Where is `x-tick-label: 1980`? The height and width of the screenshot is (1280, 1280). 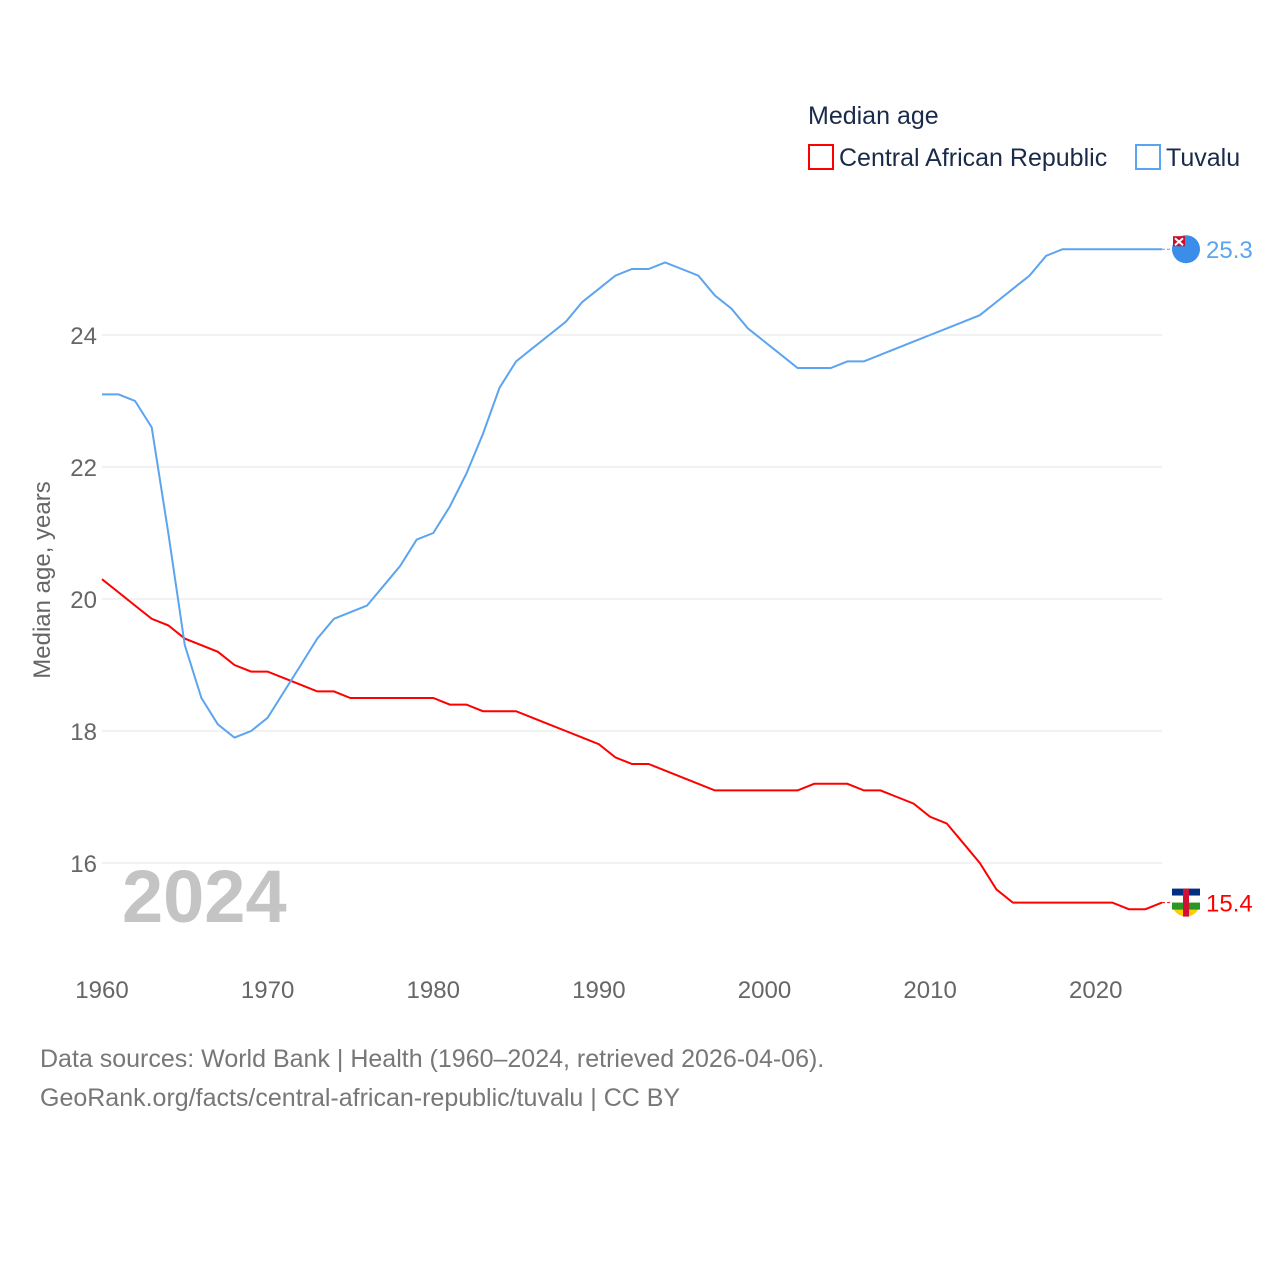
x-tick-label: 1980 is located at coordinates (433, 990).